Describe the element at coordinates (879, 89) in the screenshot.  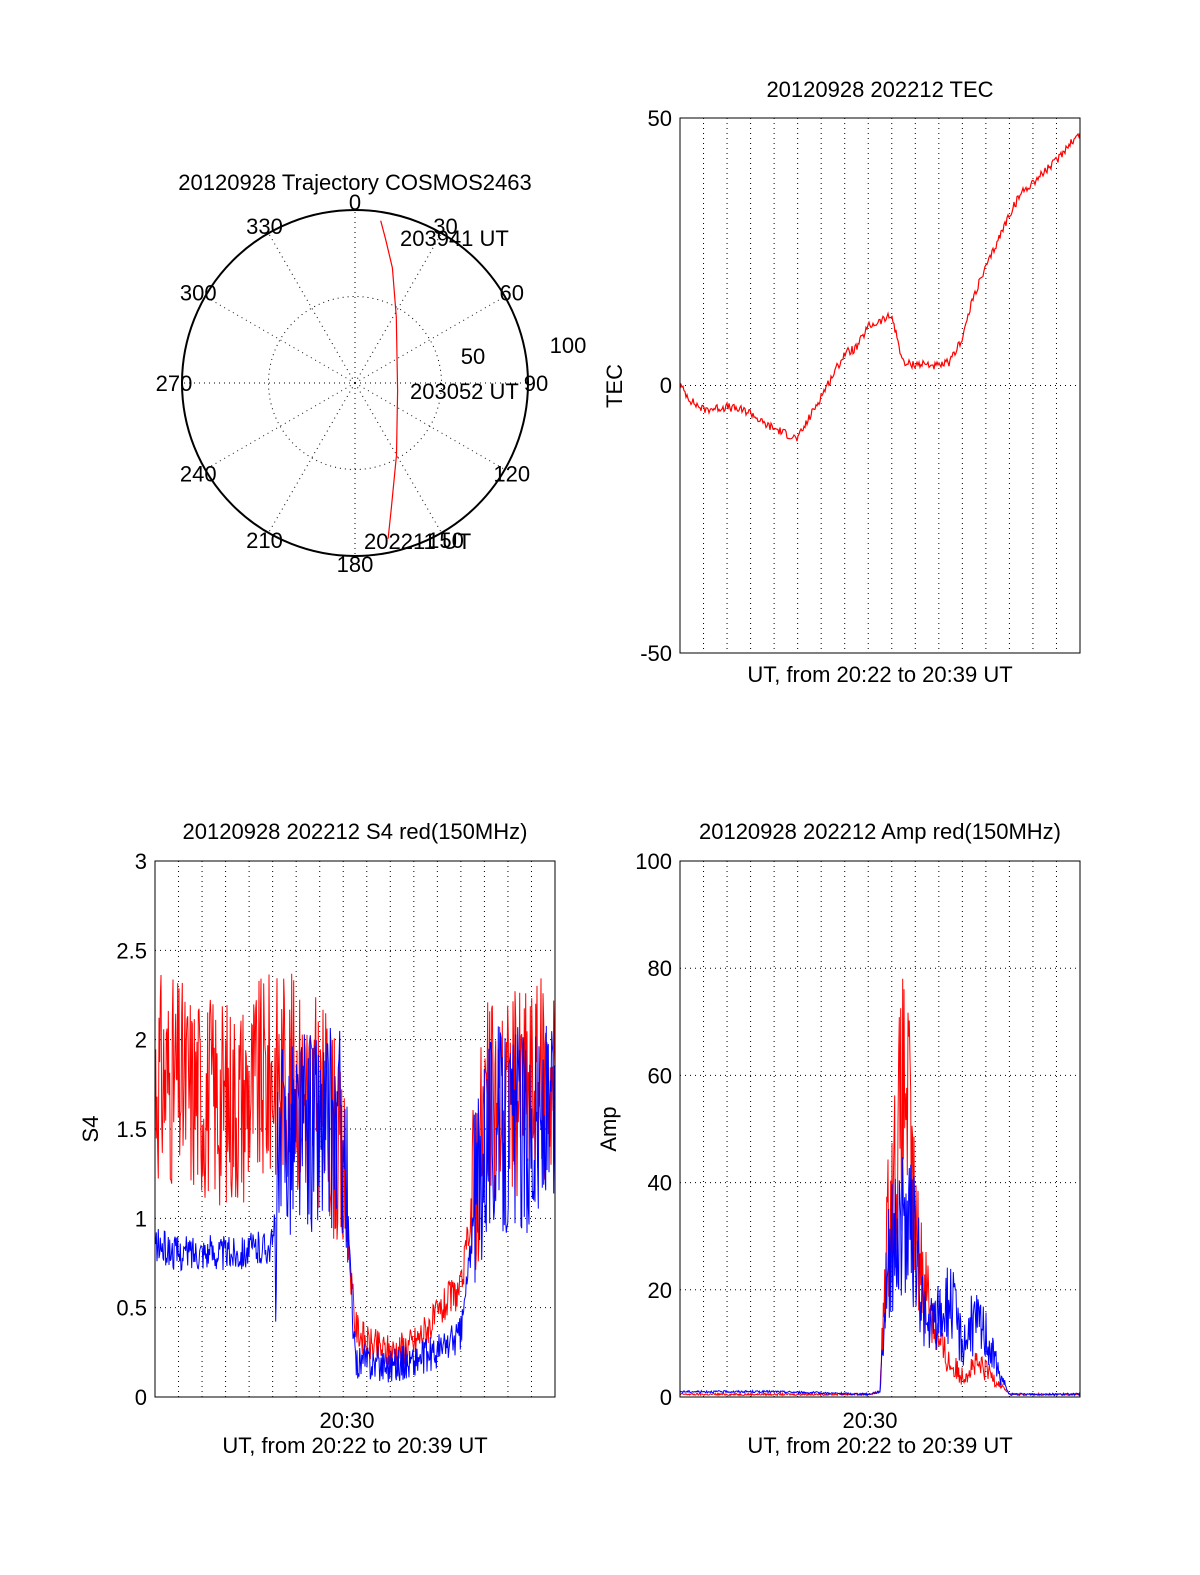
I see `tec-title: 20120928 202212 TEC` at that location.